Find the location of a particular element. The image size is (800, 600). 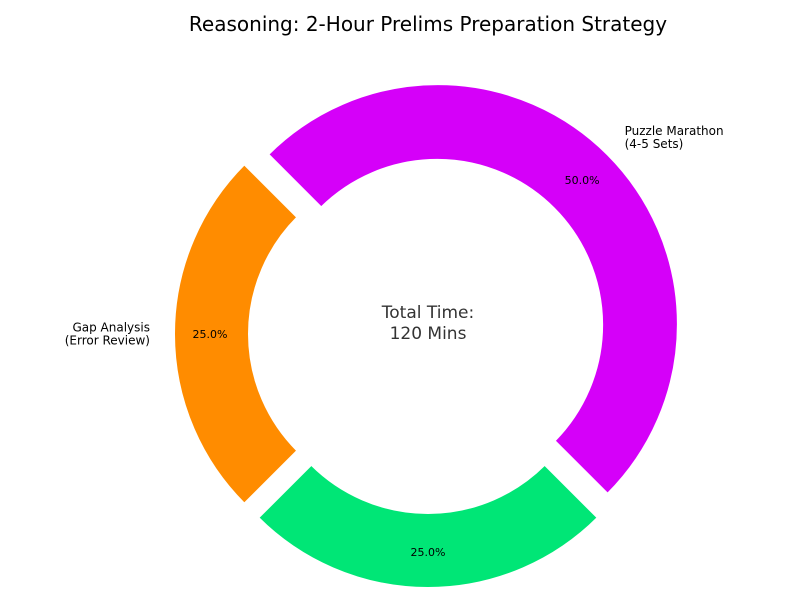

slice-label-1: Gap Analysis (Error Review) is located at coordinates (107, 334).